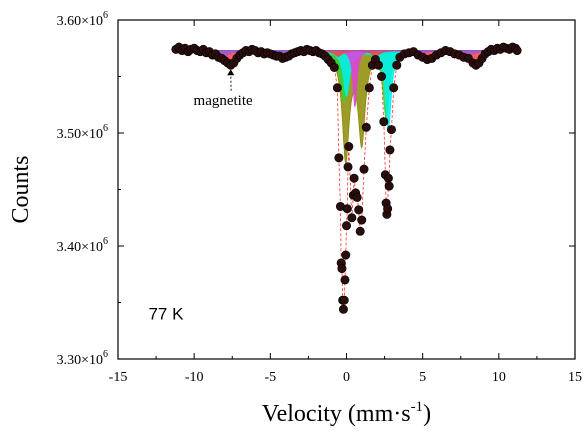  I want to click on y-tick-label: 3.50×10⁶, so click(82, 132).